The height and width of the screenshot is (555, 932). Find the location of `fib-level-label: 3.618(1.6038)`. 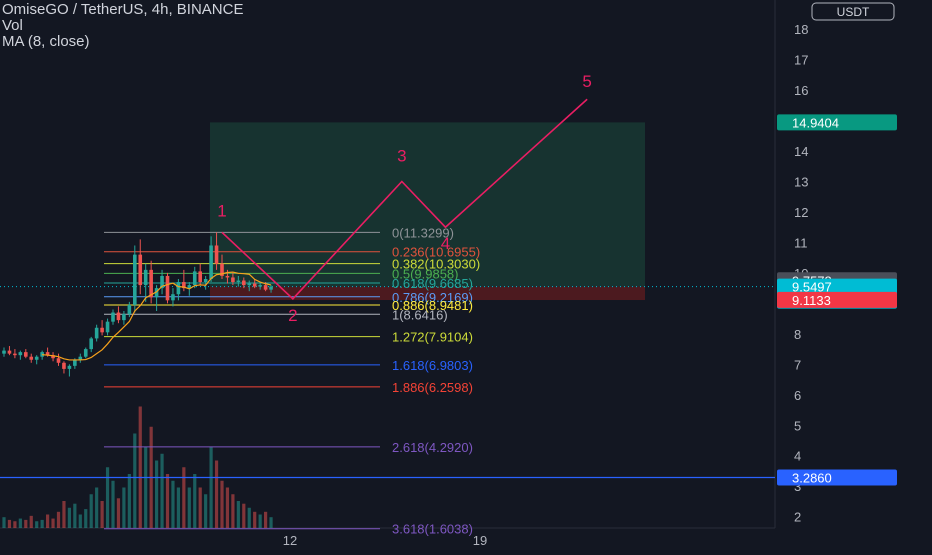

fib-level-label: 3.618(1.6038) is located at coordinates (432, 529).